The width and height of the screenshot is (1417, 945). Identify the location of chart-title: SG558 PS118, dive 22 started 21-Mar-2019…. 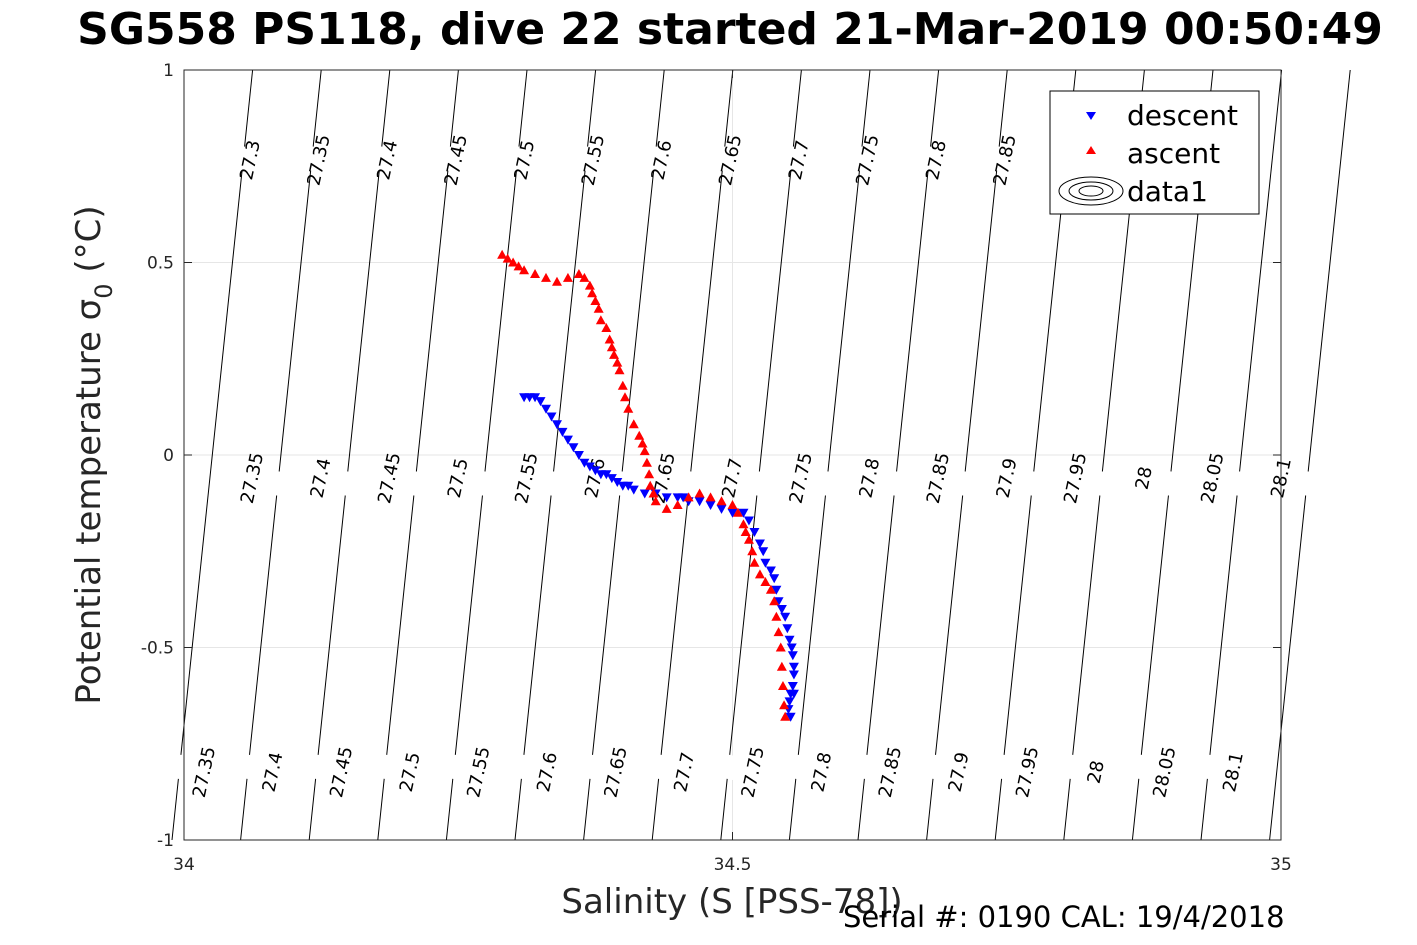
(730, 29).